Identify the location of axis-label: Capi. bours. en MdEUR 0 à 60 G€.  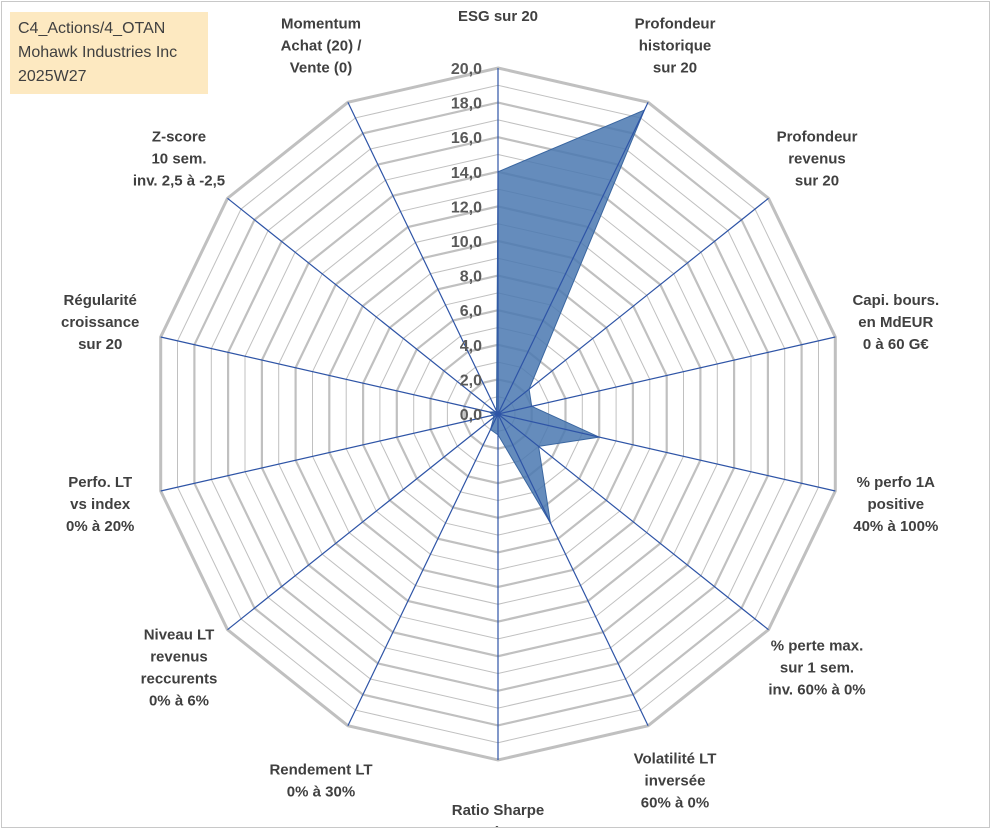
(895, 322).